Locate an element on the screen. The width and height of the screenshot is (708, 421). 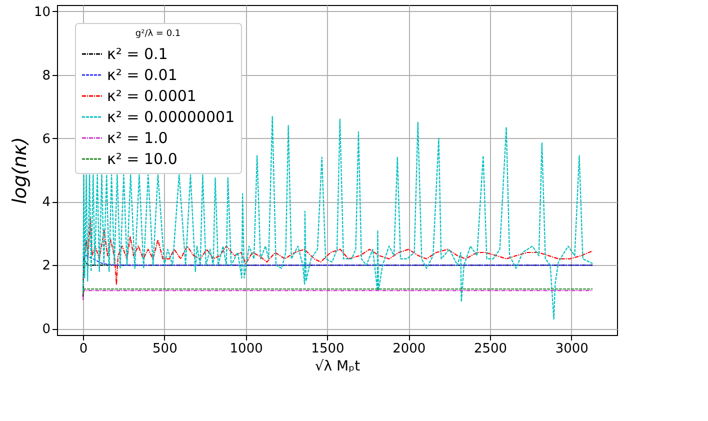
x-axis-title: √λ Mₚt is located at coordinates (337, 366).